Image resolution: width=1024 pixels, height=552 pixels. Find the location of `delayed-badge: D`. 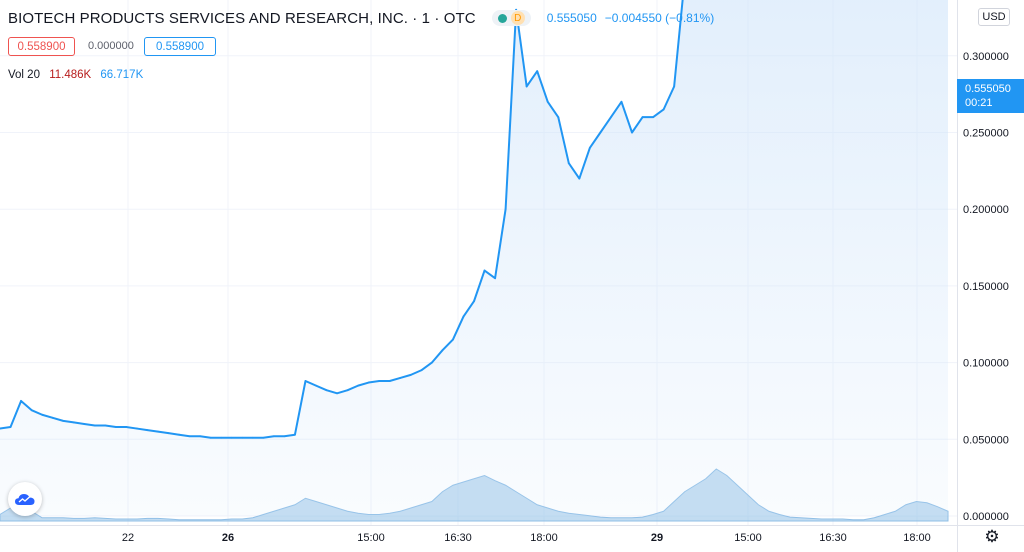

delayed-badge: D is located at coordinates (517, 18).